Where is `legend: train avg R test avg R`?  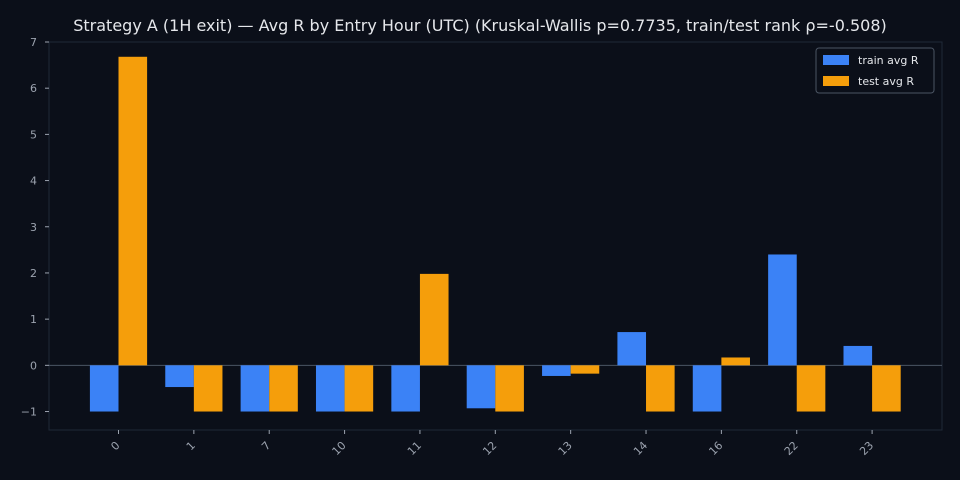 legend: train avg R test avg R is located at coordinates (875, 70).